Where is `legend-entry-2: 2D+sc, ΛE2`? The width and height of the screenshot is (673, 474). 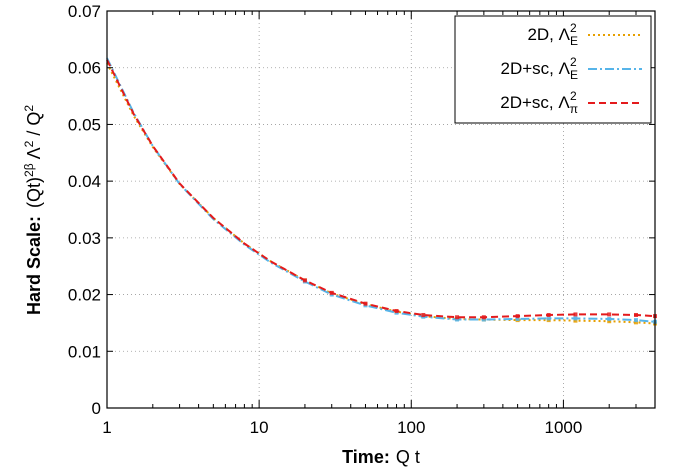 legend-entry-2: 2D+sc, ΛE2 is located at coordinates (571, 68).